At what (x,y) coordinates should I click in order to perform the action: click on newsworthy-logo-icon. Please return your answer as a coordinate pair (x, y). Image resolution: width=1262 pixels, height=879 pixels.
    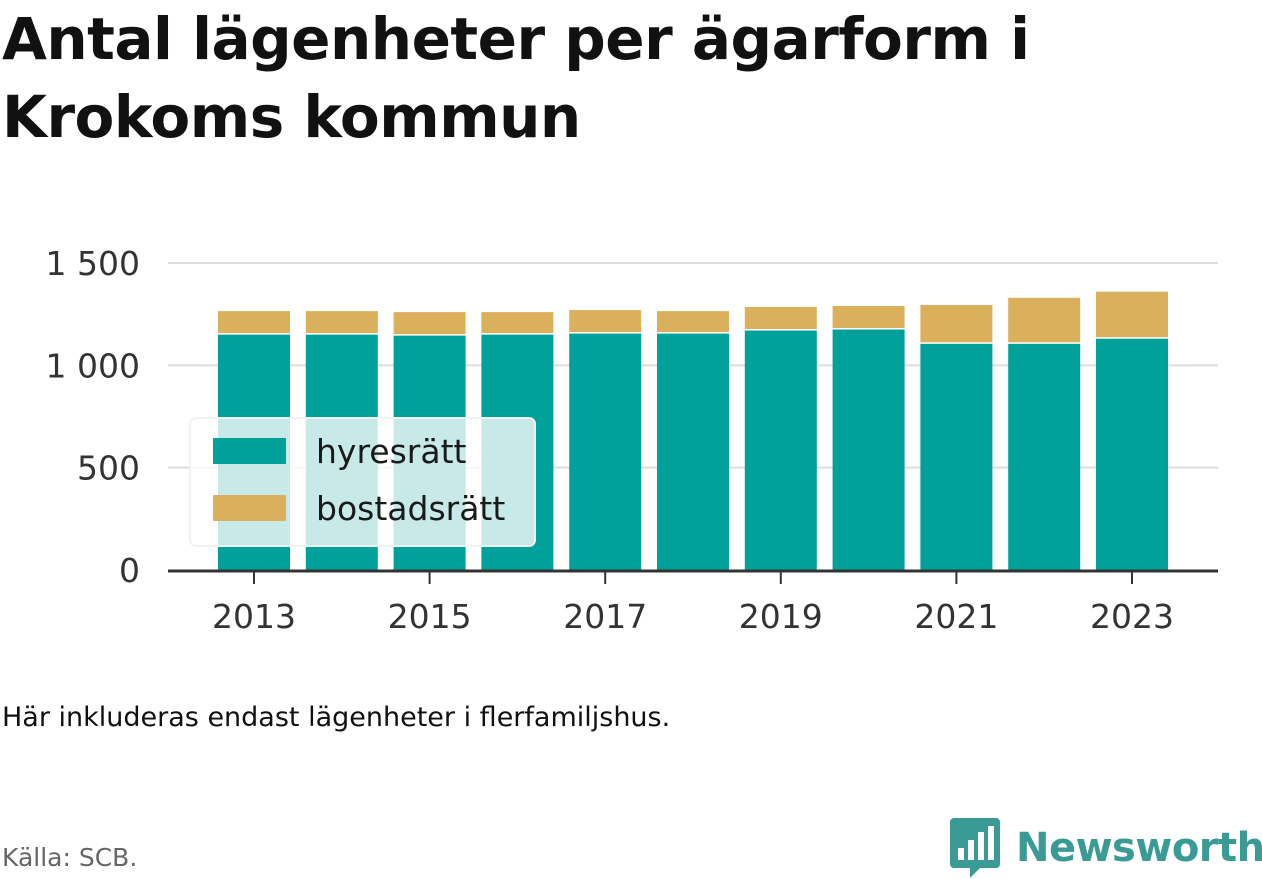
    Looking at the image, I should click on (975, 848).